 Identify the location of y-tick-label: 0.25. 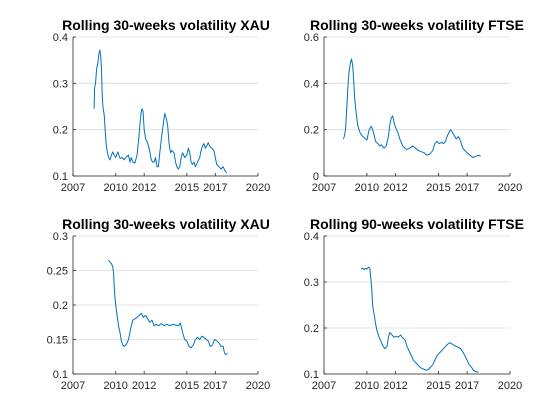
(57, 272).